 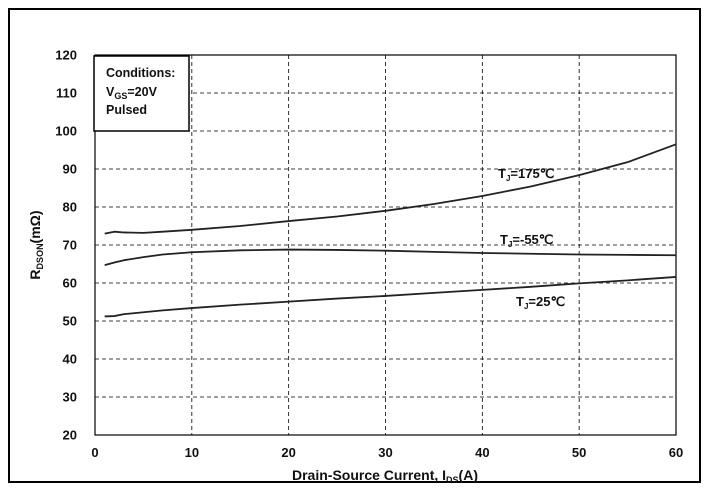 I want to click on y-tick-label-5: 70, so click(x=70, y=245).